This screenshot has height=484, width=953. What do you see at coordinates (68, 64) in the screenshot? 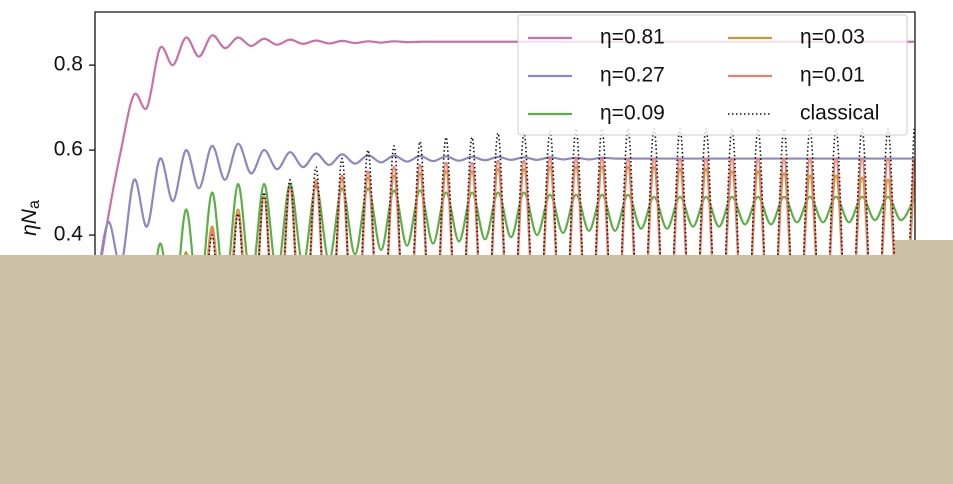
I see `y-tick-label: 0.8` at bounding box center [68, 64].